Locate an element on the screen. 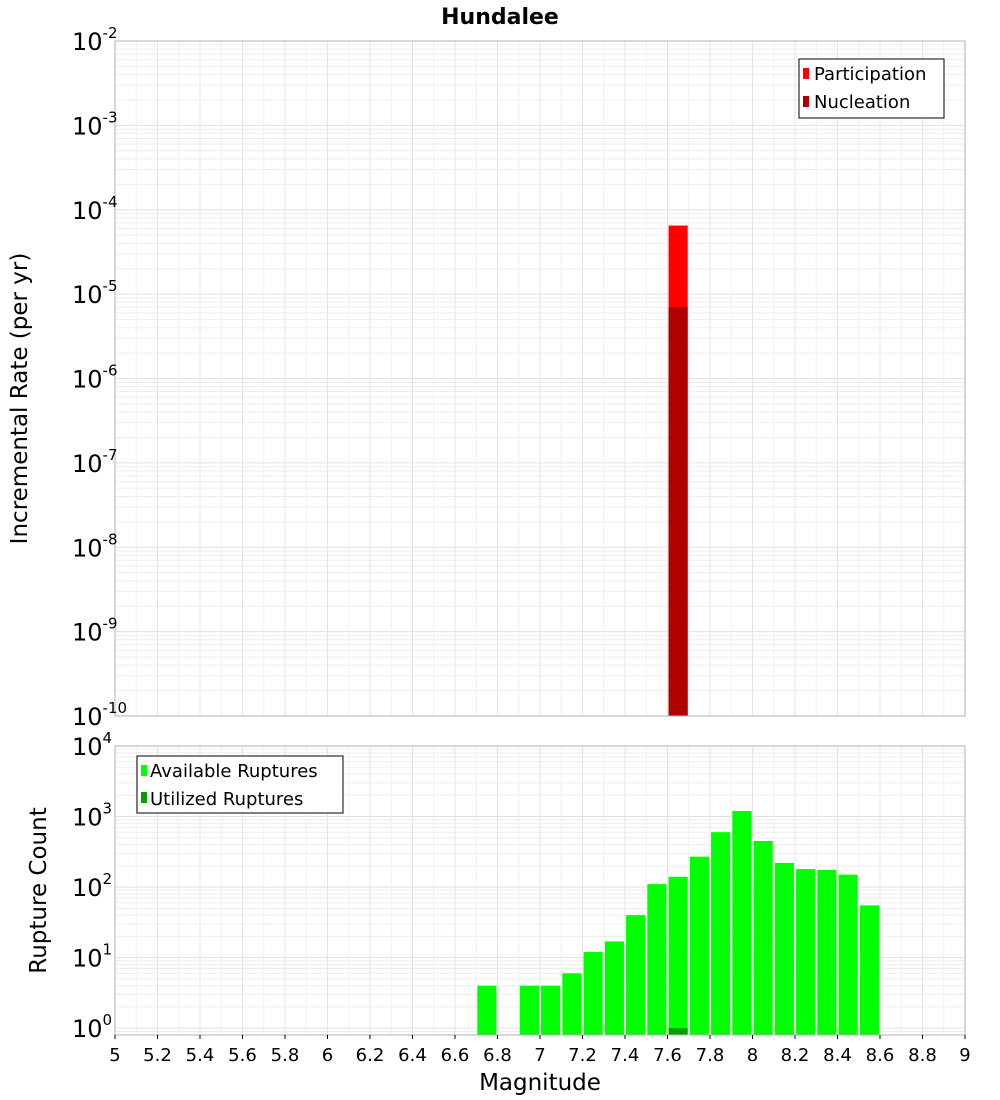  y-tick-label: 10² is located at coordinates (92, 886).